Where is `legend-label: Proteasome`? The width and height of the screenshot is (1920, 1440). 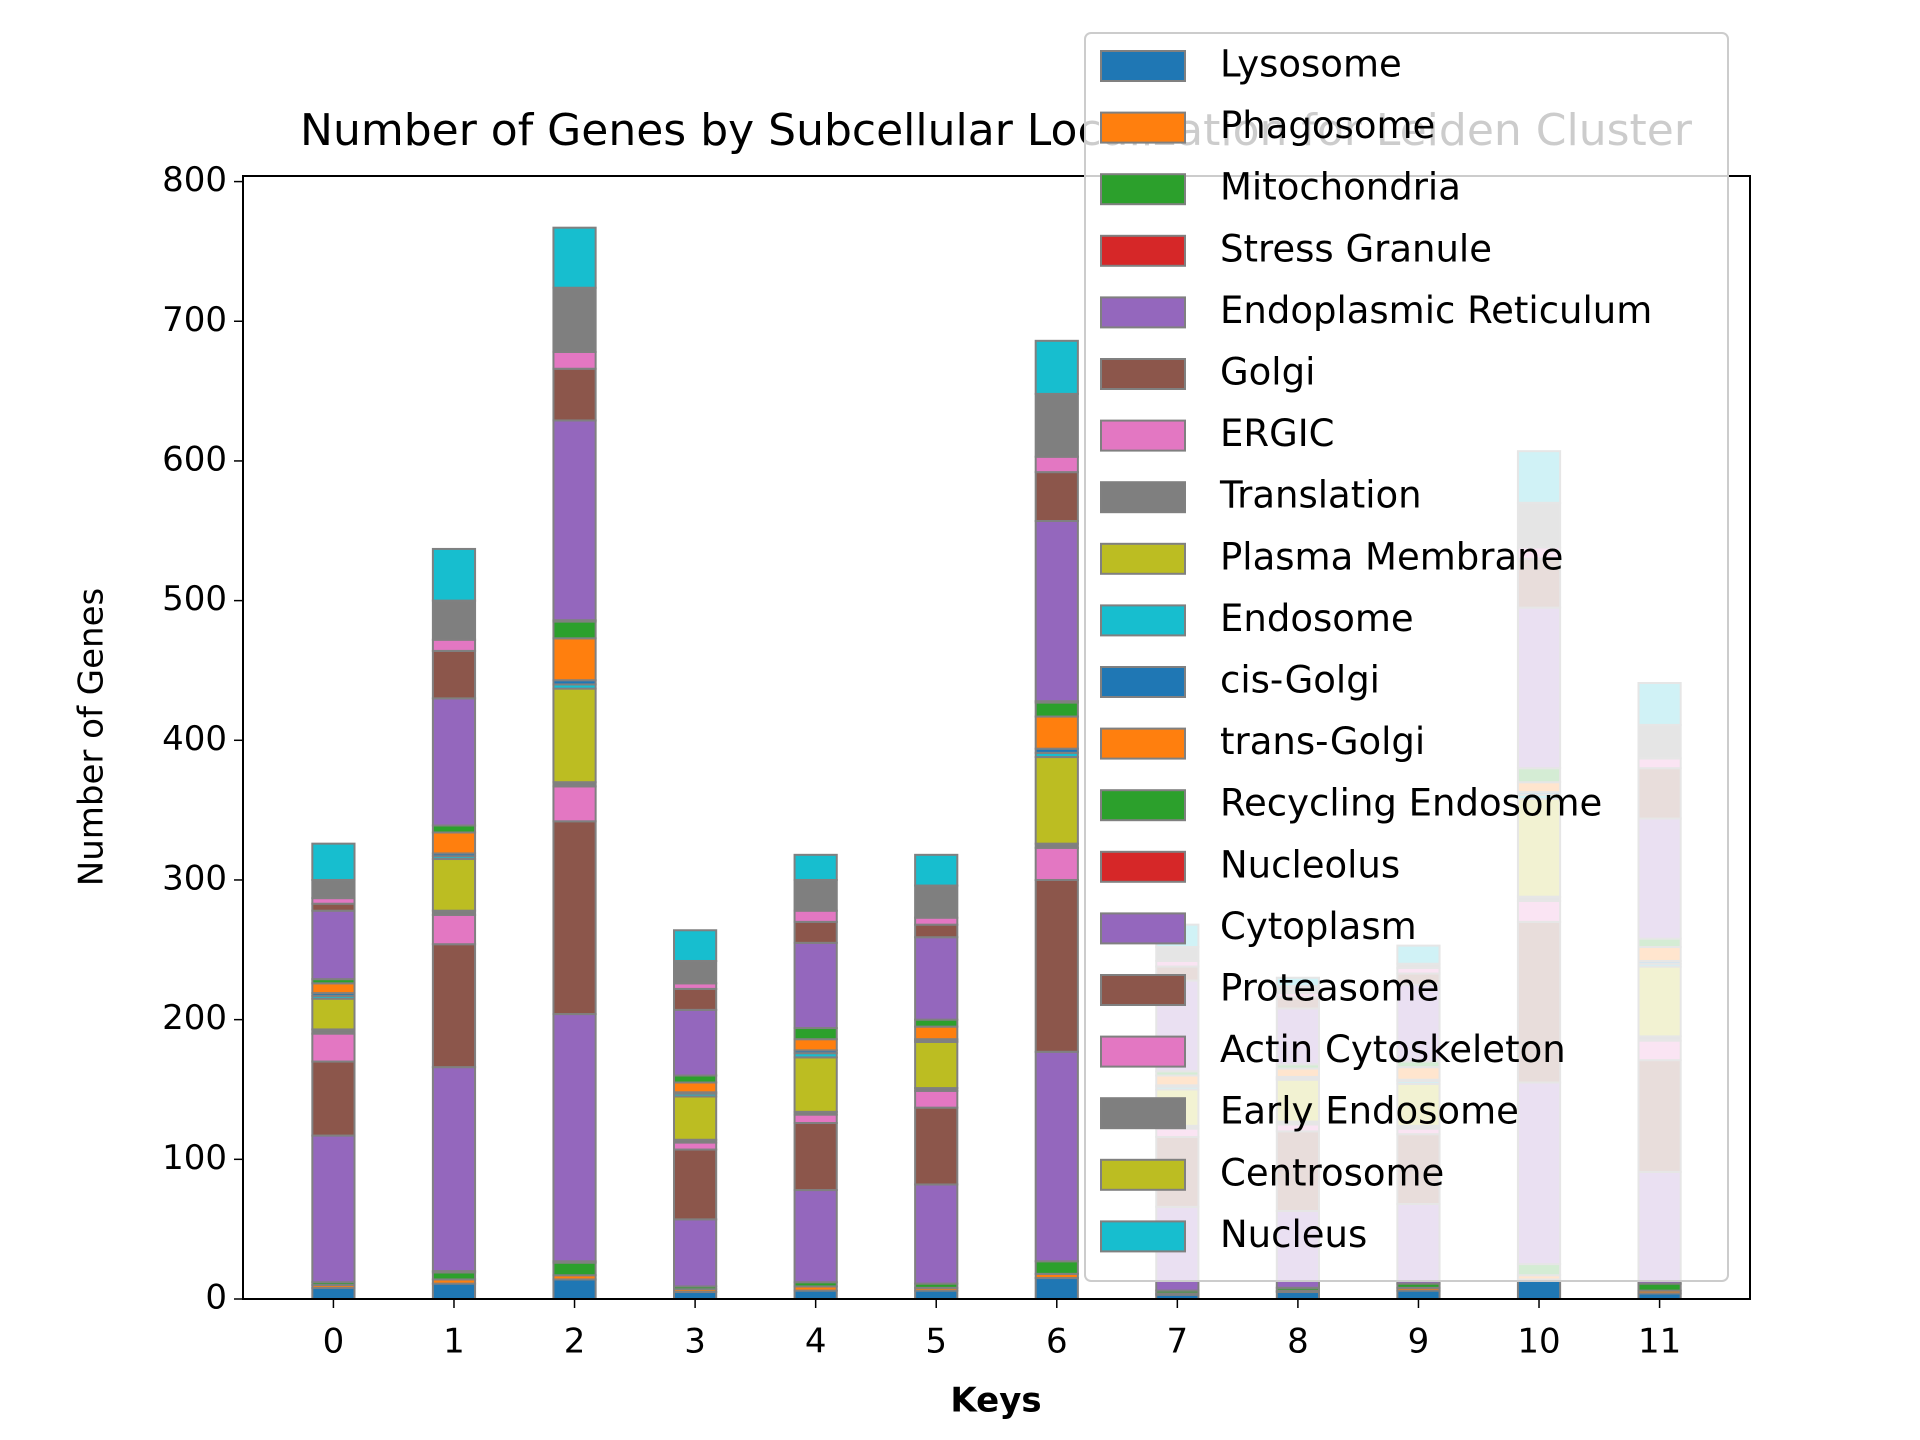 legend-label: Proteasome is located at coordinates (1329, 988).